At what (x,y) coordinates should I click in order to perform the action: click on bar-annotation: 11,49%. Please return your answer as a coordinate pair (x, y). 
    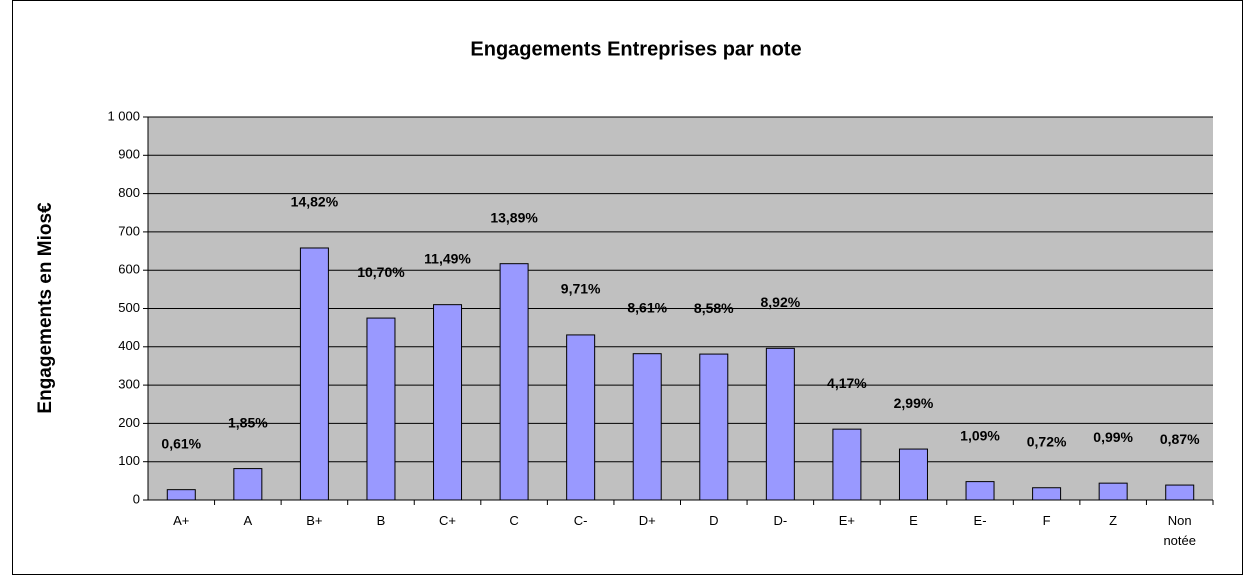
    Looking at the image, I should click on (447, 258).